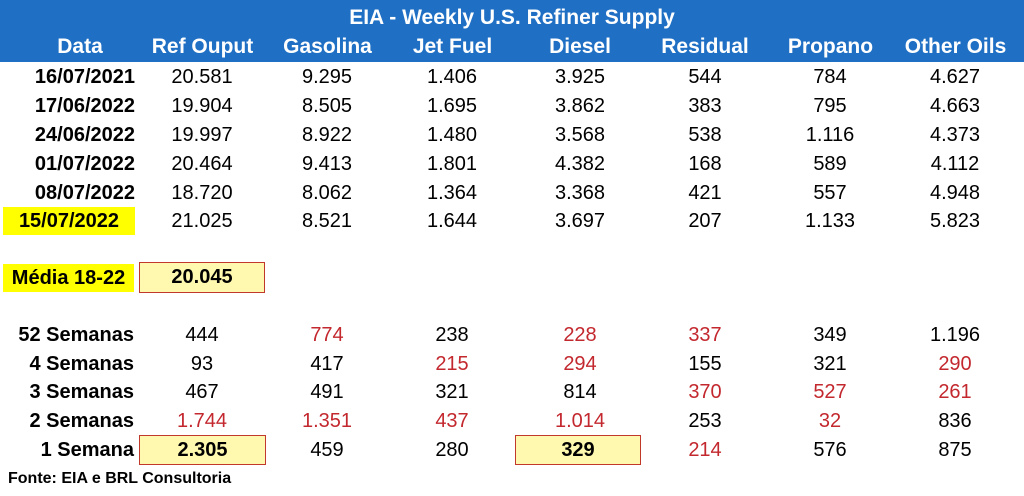  Describe the element at coordinates (81, 421) in the screenshot. I see `period-label: 2 Semanas` at that location.